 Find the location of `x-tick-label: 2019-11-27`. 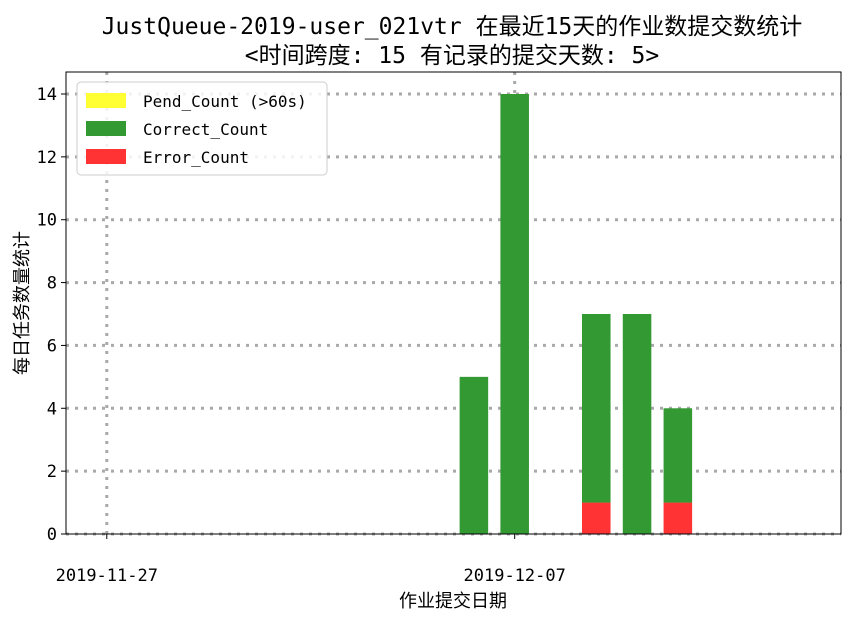

x-tick-label: 2019-11-27 is located at coordinates (107, 576).